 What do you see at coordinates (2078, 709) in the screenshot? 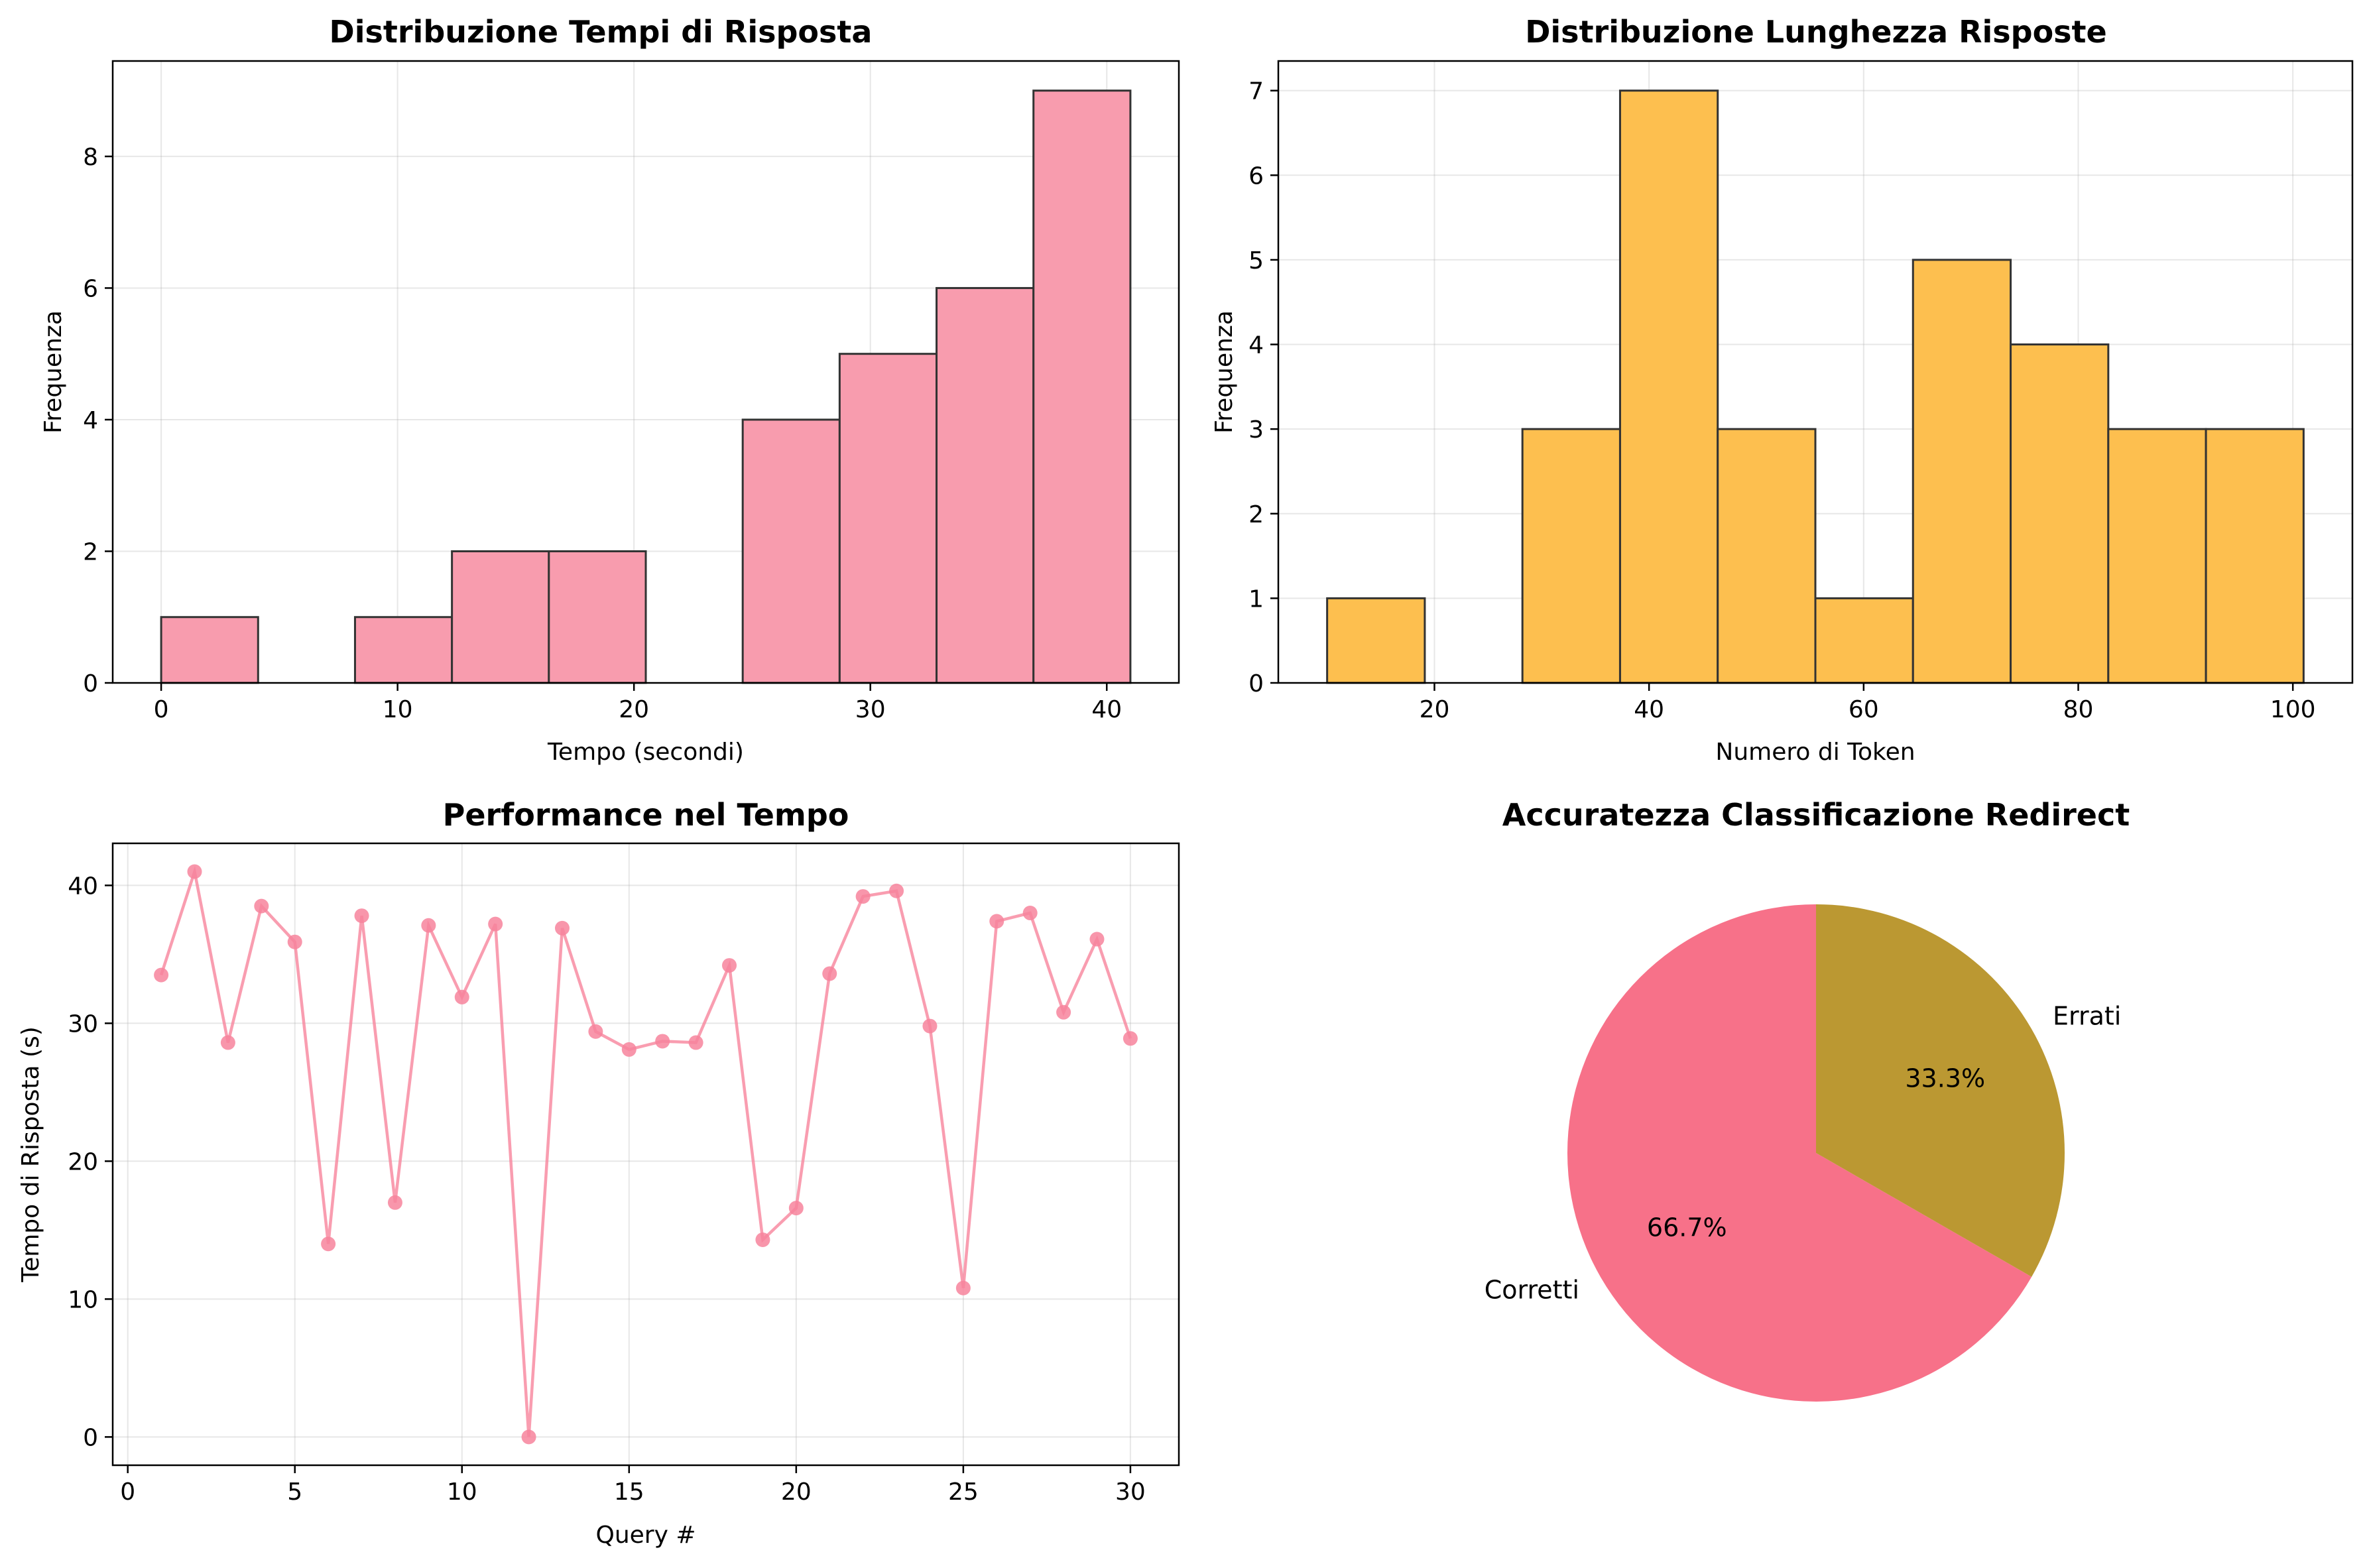
I see `x-tick-label: 80` at bounding box center [2078, 709].